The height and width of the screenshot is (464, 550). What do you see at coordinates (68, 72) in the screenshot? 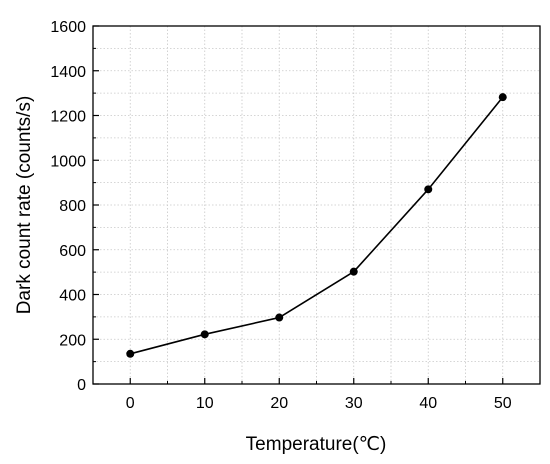
I see `y-tick-label: 1400` at bounding box center [68, 72].